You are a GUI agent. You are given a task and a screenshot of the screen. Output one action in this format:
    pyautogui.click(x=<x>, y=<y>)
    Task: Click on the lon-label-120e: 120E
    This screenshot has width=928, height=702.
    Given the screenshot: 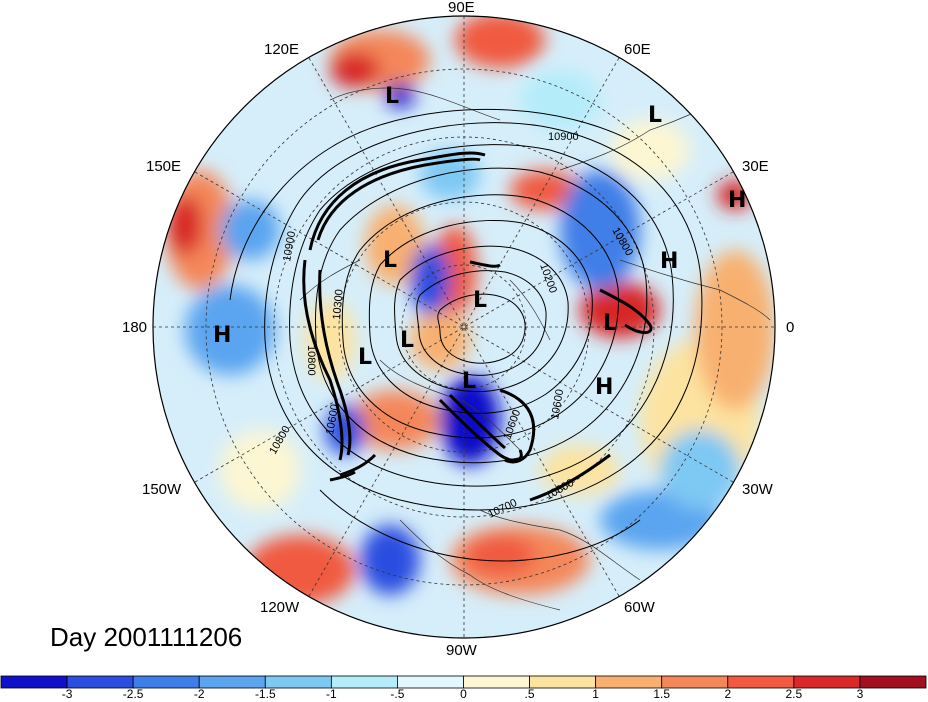 What is the action you would take?
    pyautogui.click(x=282, y=49)
    